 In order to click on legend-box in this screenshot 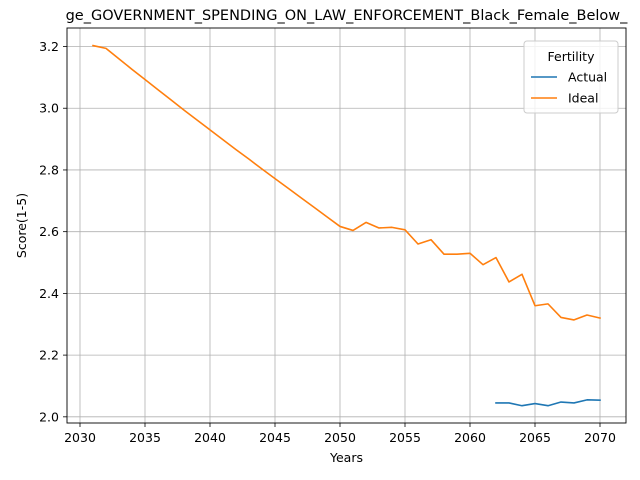, I will do `click(571, 77)`.